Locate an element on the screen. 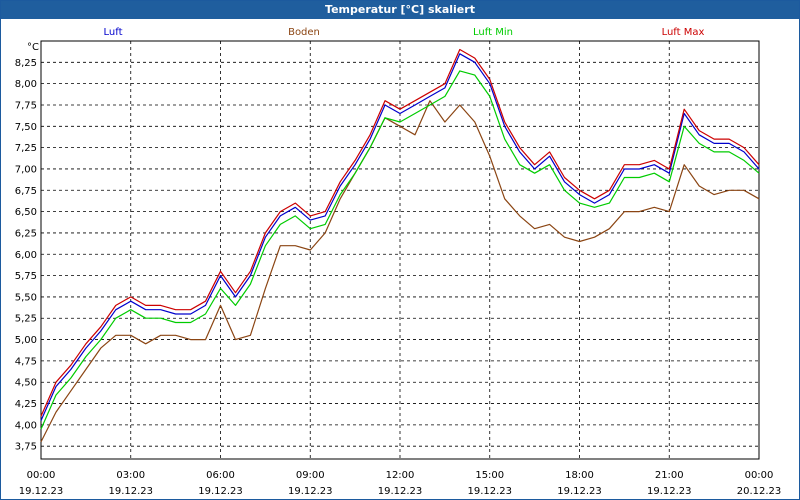 Image resolution: width=800 pixels, height=500 pixels. y-tick-label: 7,75 is located at coordinates (26, 105).